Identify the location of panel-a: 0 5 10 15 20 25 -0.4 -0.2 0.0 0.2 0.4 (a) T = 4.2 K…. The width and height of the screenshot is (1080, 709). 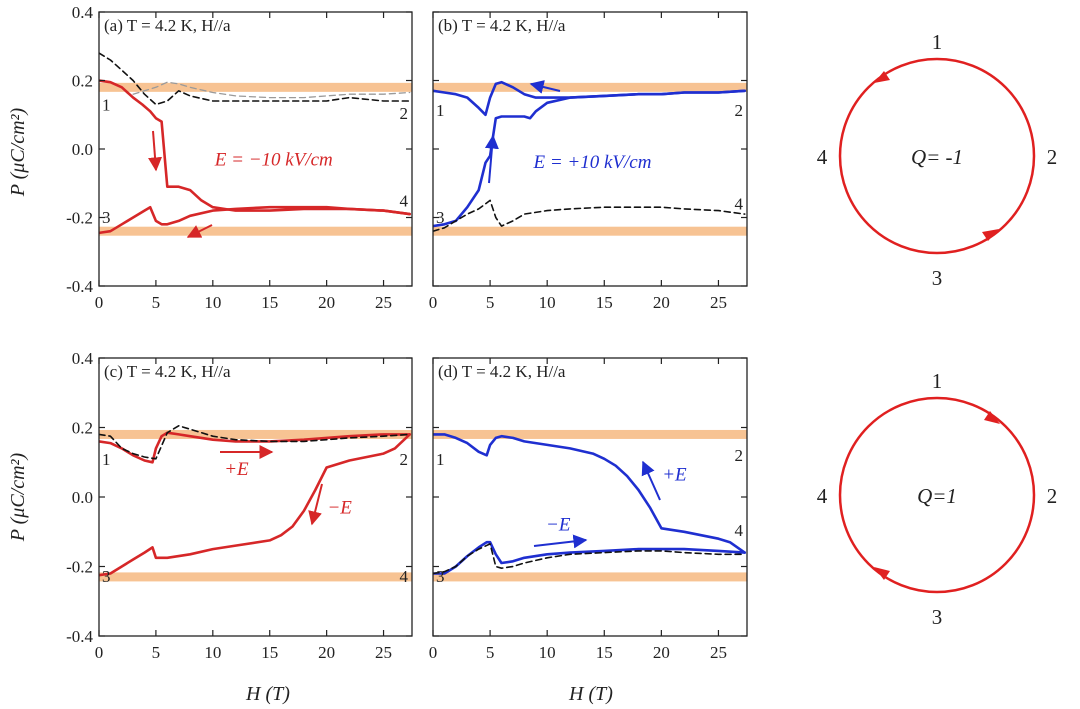
(239, 157).